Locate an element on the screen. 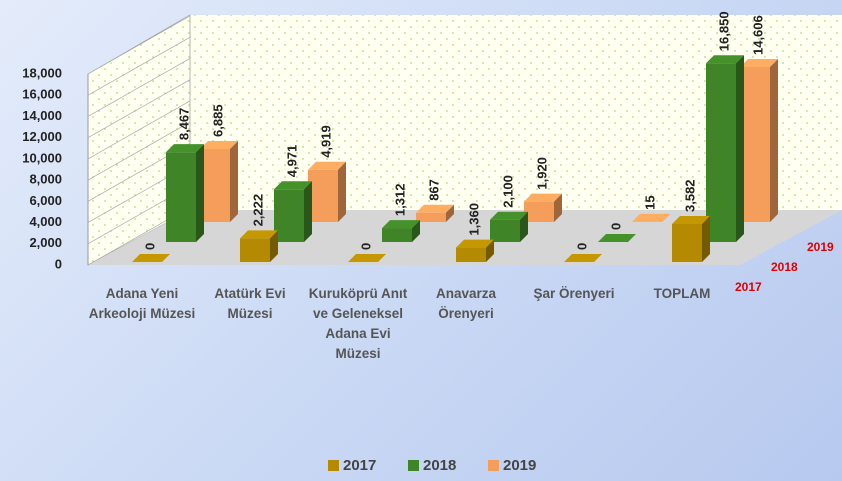 Image resolution: width=842 pixels, height=481 pixels. value-label: 2,100 is located at coordinates (507, 191).